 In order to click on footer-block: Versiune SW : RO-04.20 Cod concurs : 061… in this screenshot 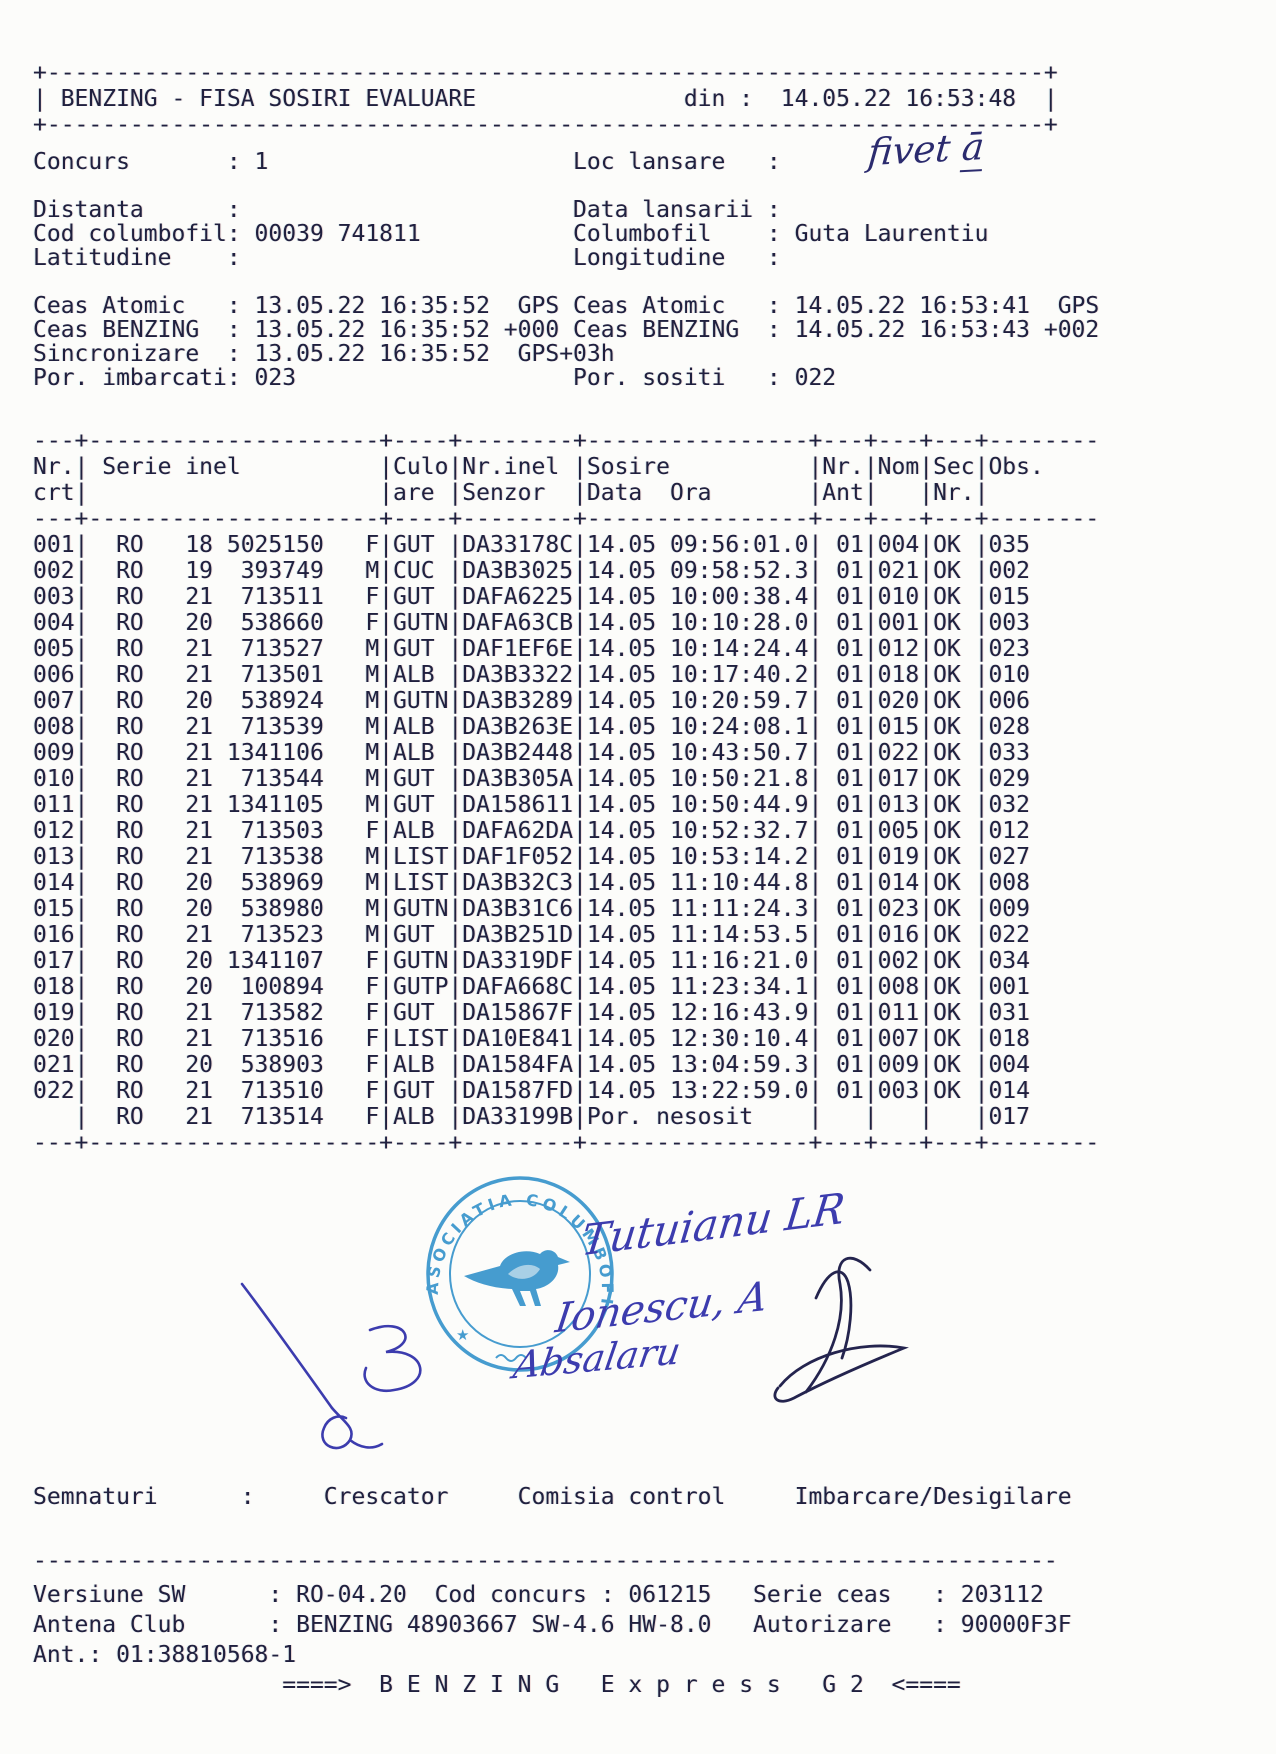, I will do `click(552, 1640)`.